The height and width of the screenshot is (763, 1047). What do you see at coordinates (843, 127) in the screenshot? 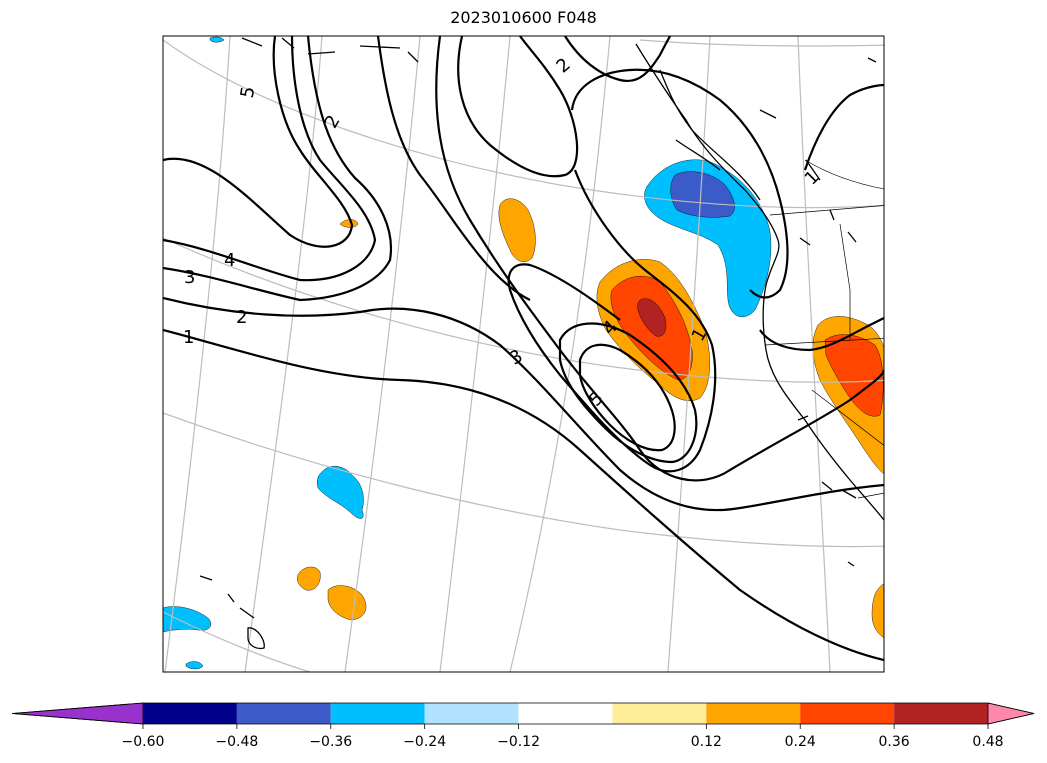
I see `contour-1-northeast` at bounding box center [843, 127].